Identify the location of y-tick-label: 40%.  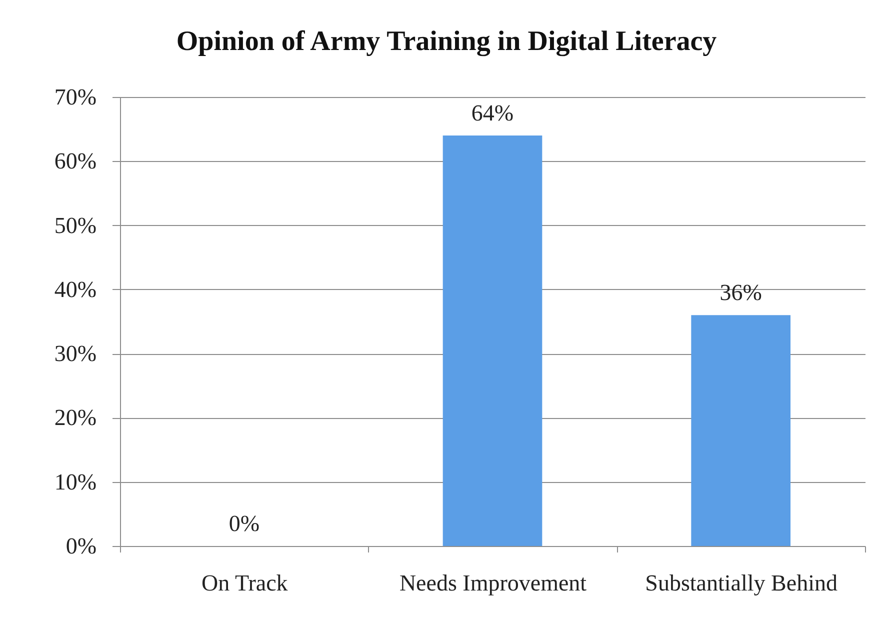
(75, 289).